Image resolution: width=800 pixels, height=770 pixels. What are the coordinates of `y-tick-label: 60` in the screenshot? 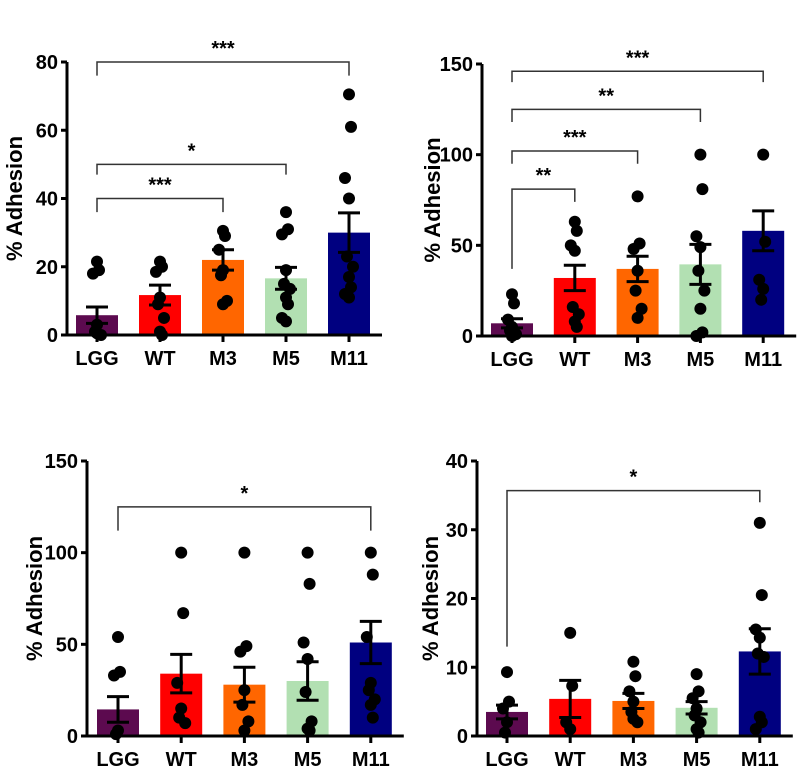 It's located at (47, 131).